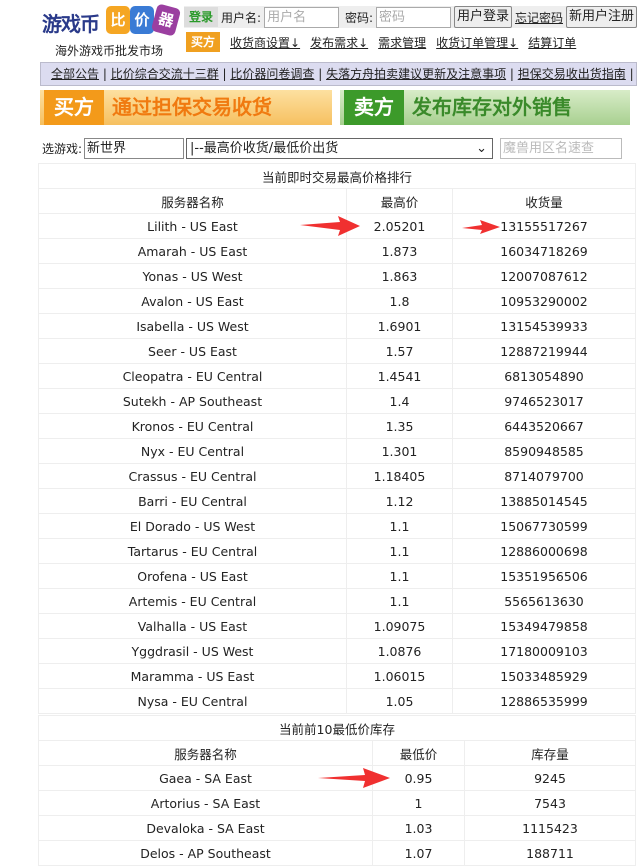 The image size is (637, 866). Describe the element at coordinates (399, 276) in the screenshot. I see `price: 1.863` at that location.